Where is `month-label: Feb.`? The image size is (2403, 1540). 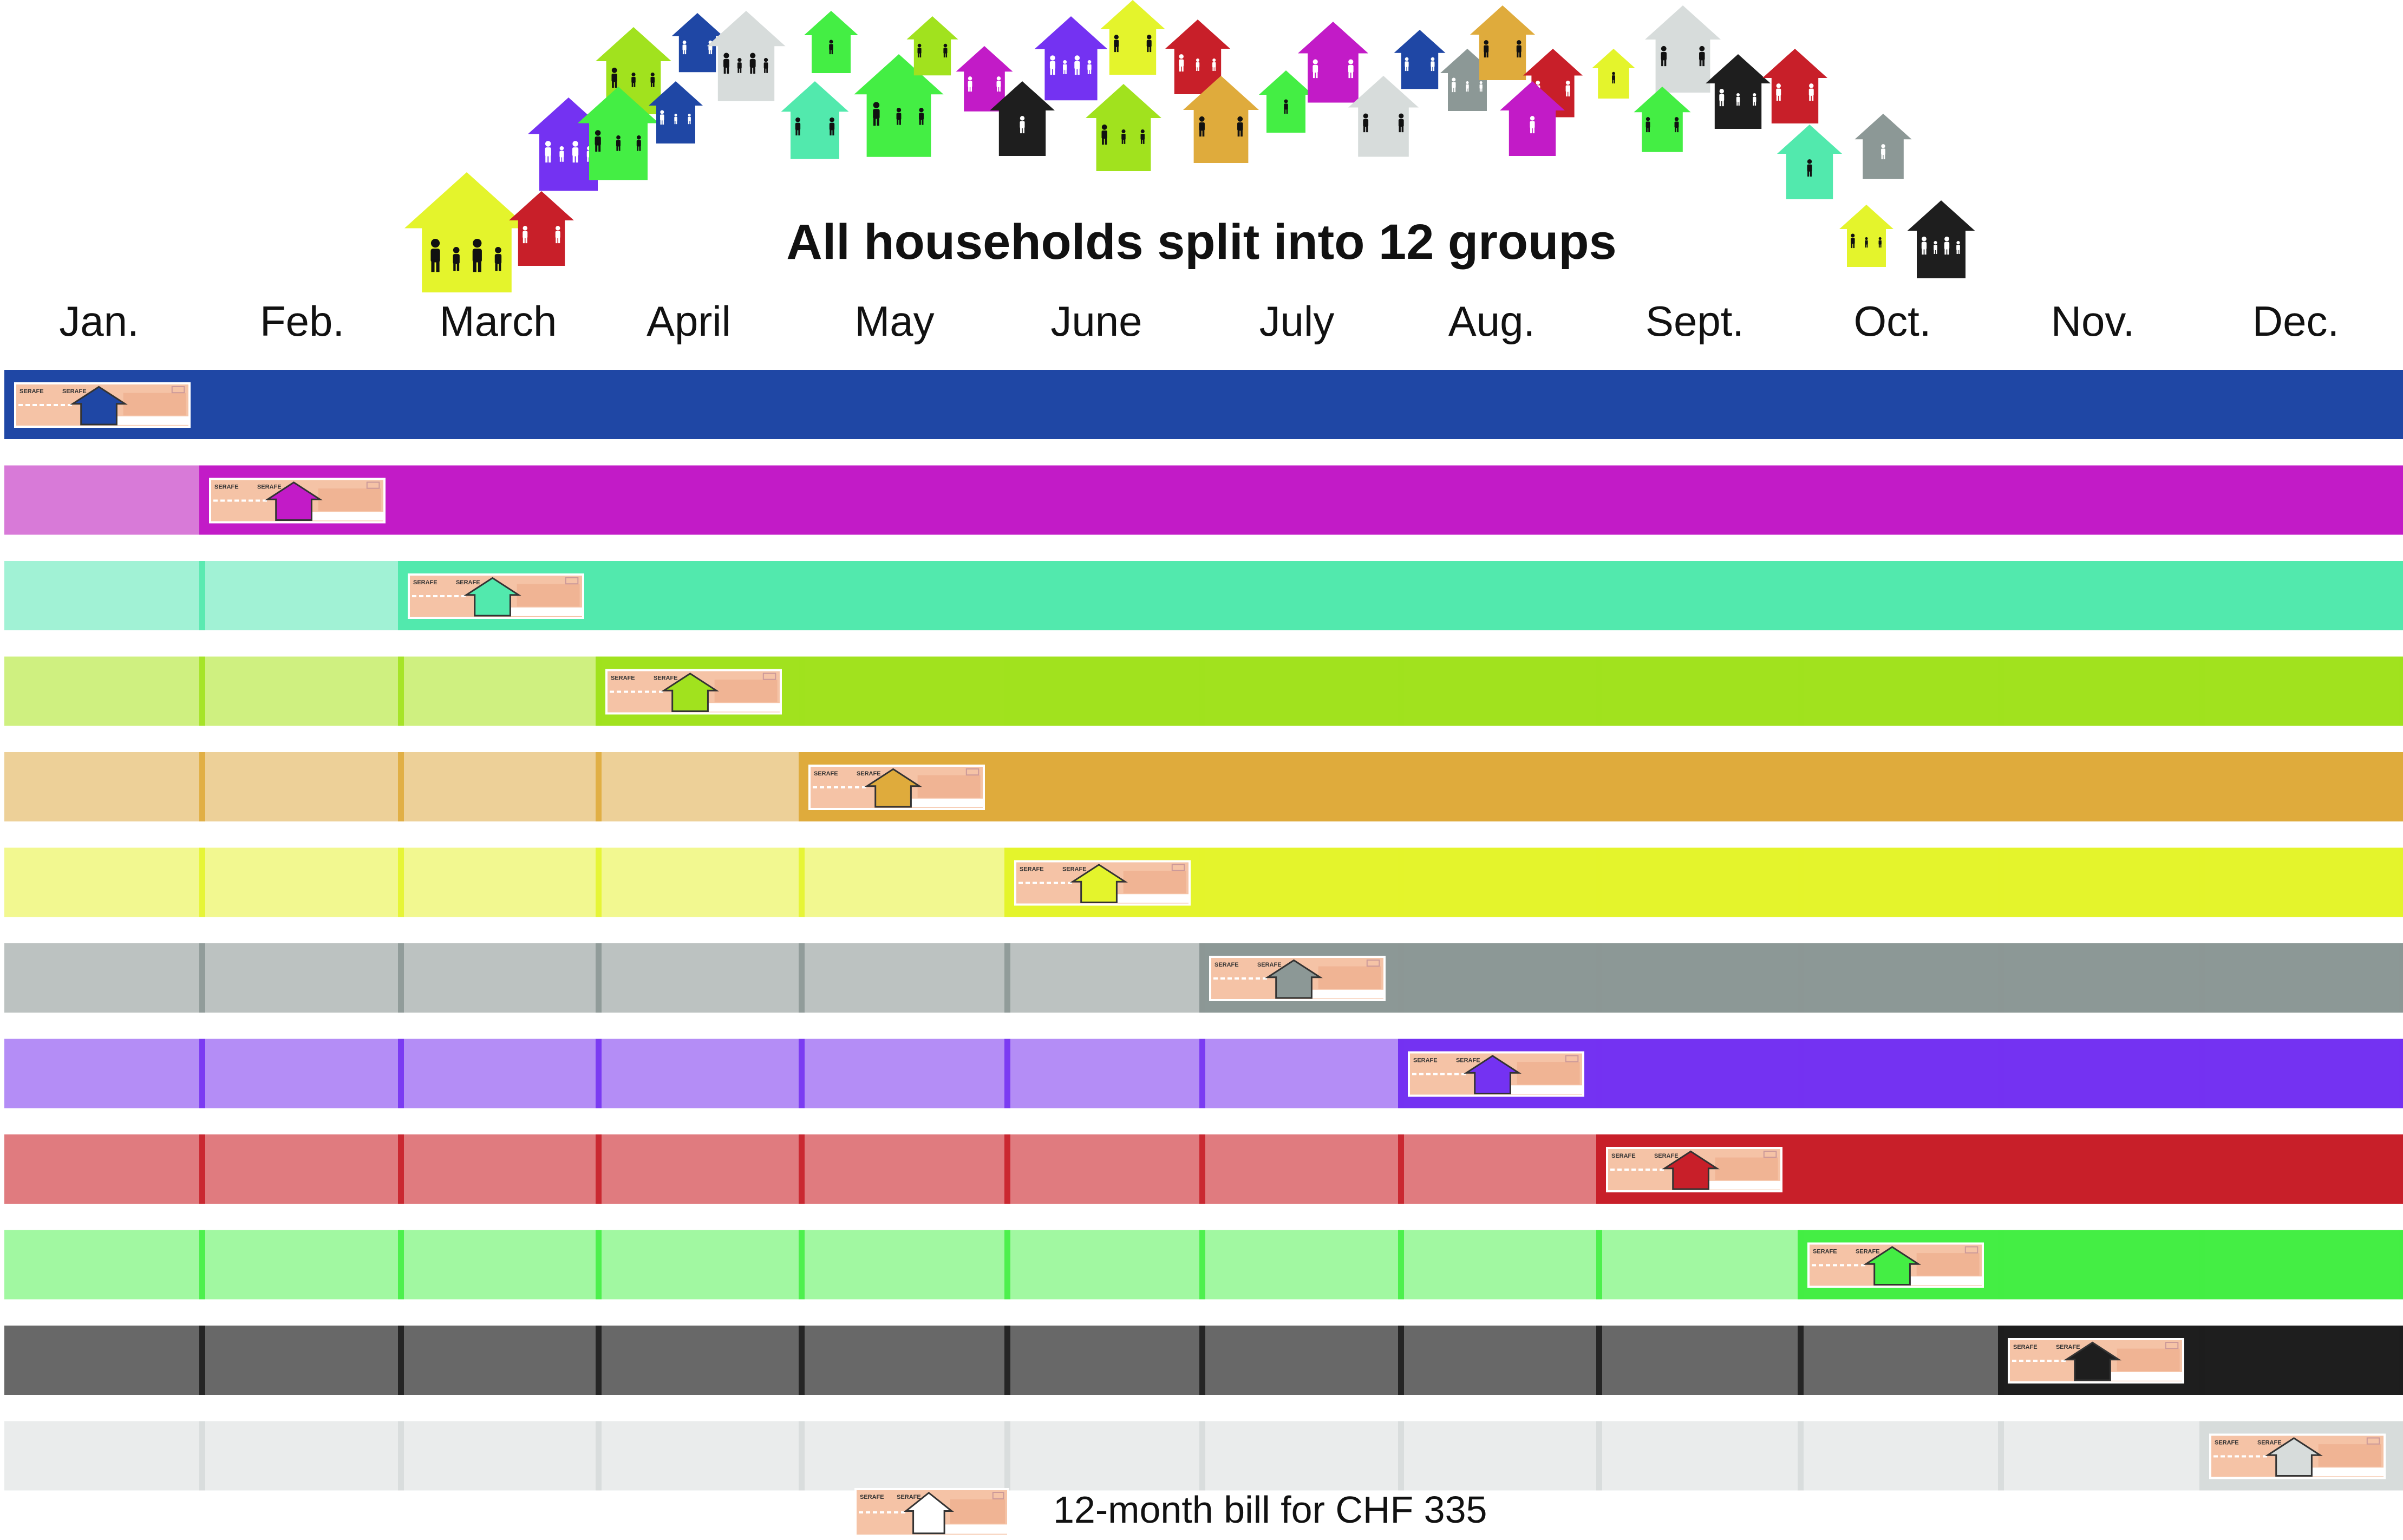
month-label: Feb. is located at coordinates (302, 321).